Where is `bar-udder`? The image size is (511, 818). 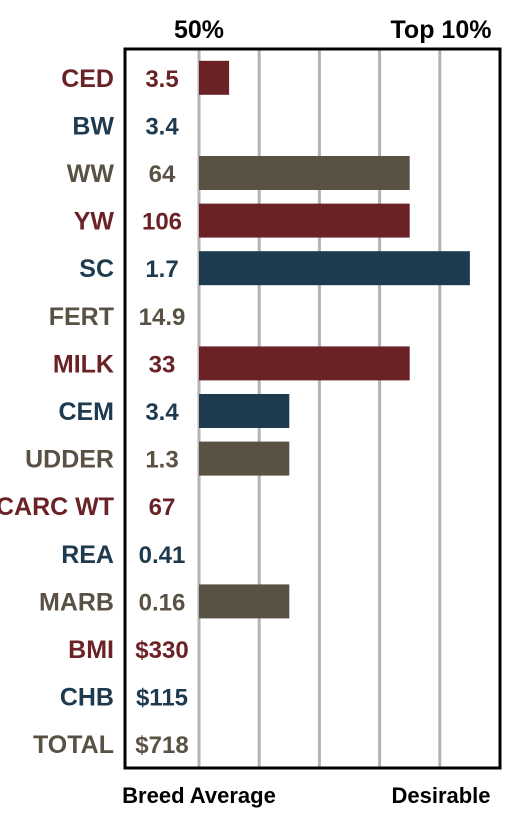 bar-udder is located at coordinates (244, 458).